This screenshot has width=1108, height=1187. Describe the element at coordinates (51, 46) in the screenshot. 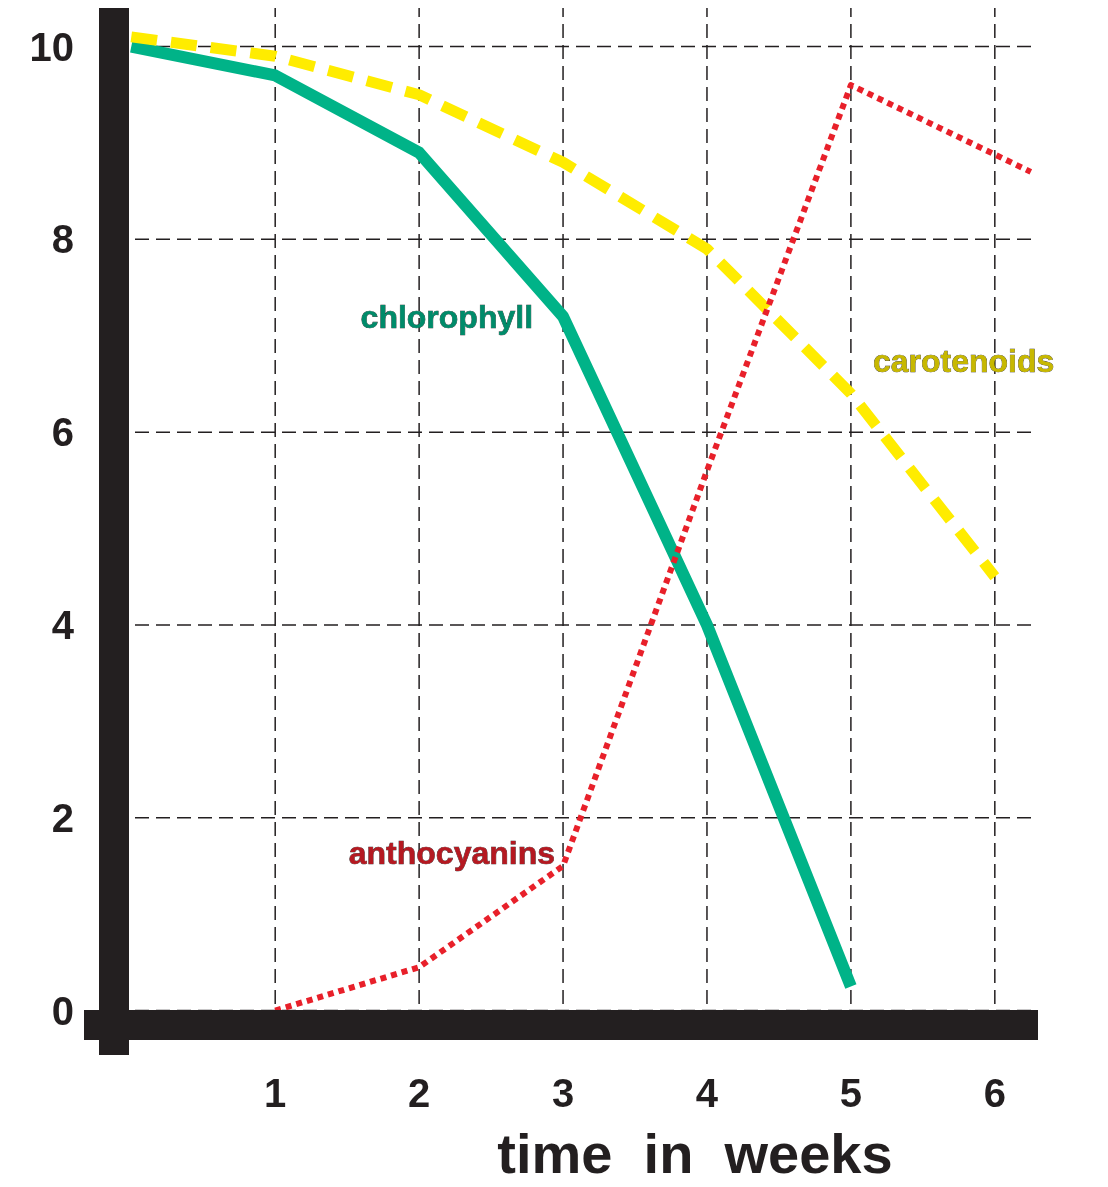

I see `y-tick-label: 10` at that location.